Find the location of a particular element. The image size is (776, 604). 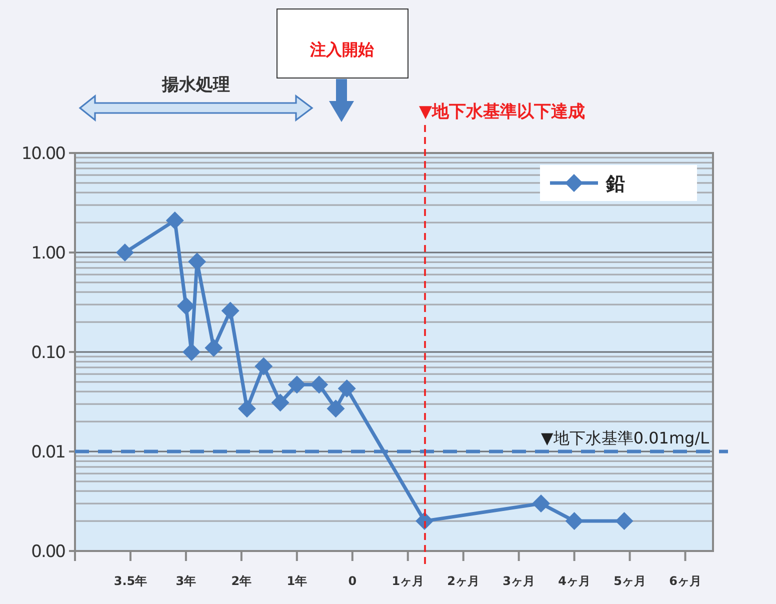

x-tick-label: 2ヶ月 is located at coordinates (463, 581).